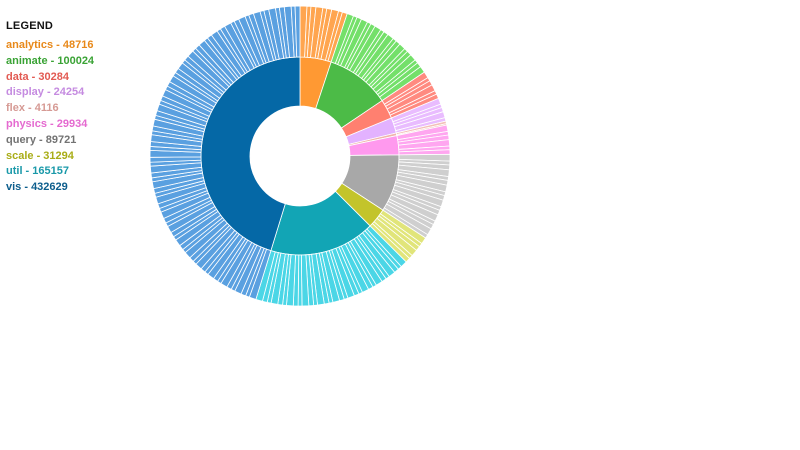 This screenshot has height=450, width=800. What do you see at coordinates (37, 76) in the screenshot?
I see `legend-item: data - 30284` at bounding box center [37, 76].